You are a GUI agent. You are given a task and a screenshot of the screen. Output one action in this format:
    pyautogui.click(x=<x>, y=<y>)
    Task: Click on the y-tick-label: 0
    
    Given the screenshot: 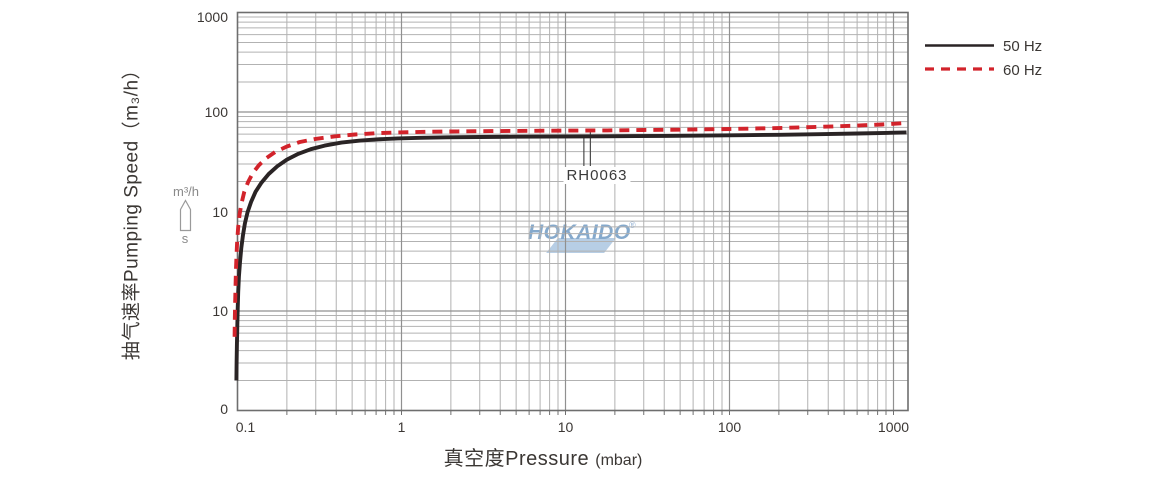 What is the action you would take?
    pyautogui.click(x=224, y=408)
    